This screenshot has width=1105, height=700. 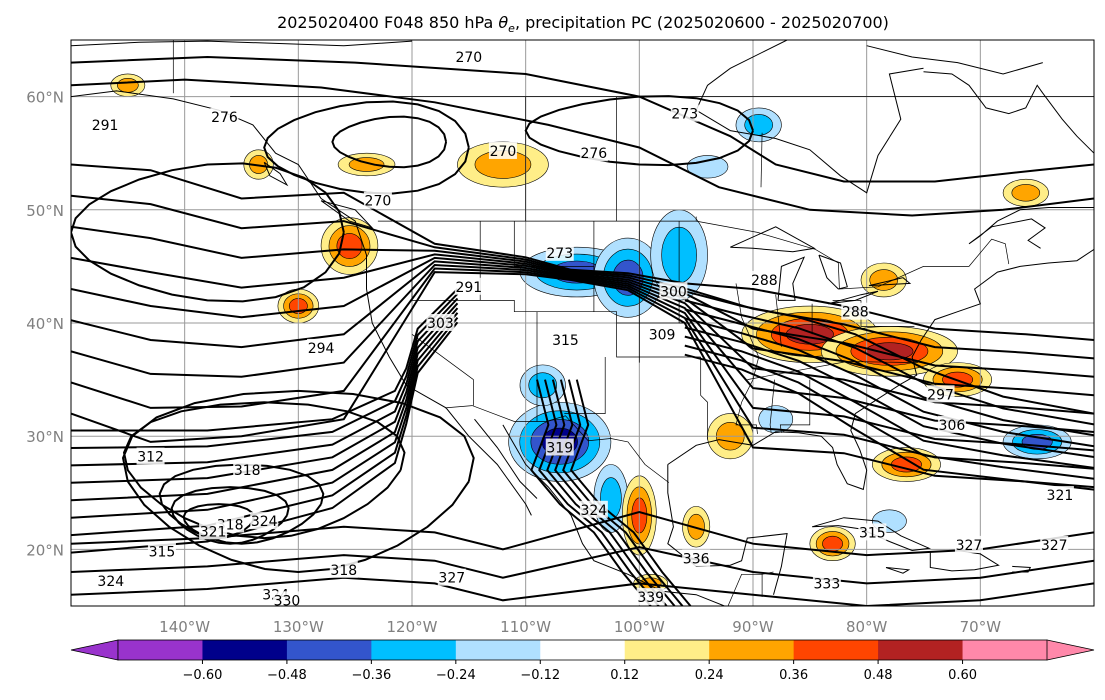 What do you see at coordinates (764, 281) in the screenshot?
I see `contour-label-text: 288` at bounding box center [764, 281].